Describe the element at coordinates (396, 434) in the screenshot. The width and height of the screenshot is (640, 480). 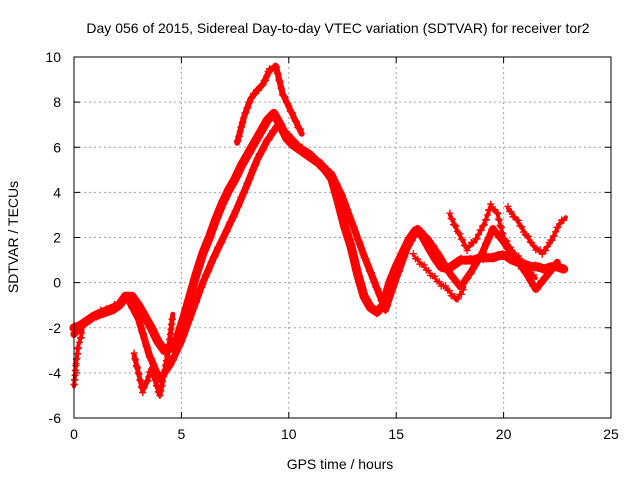
I see `x-tick-label: 15` at that location.